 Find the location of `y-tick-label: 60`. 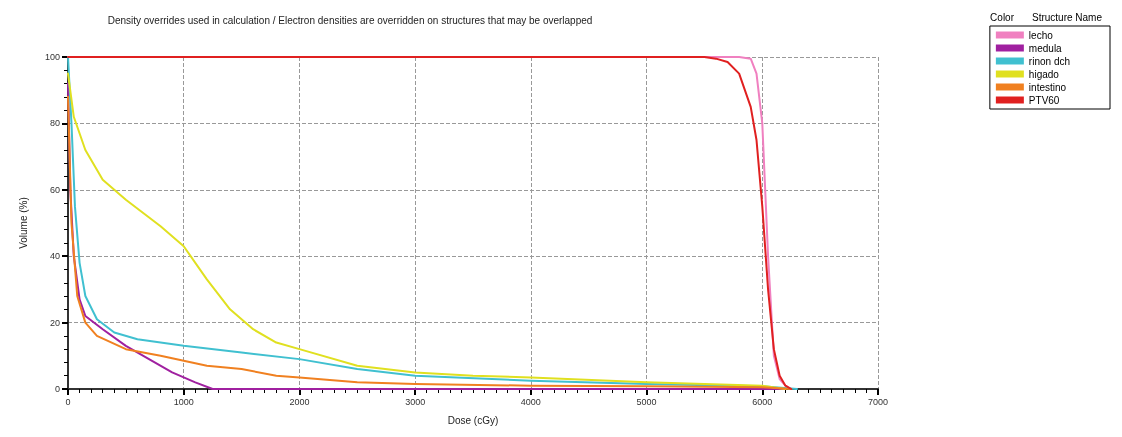

y-tick-label: 60 is located at coordinates (54, 189).